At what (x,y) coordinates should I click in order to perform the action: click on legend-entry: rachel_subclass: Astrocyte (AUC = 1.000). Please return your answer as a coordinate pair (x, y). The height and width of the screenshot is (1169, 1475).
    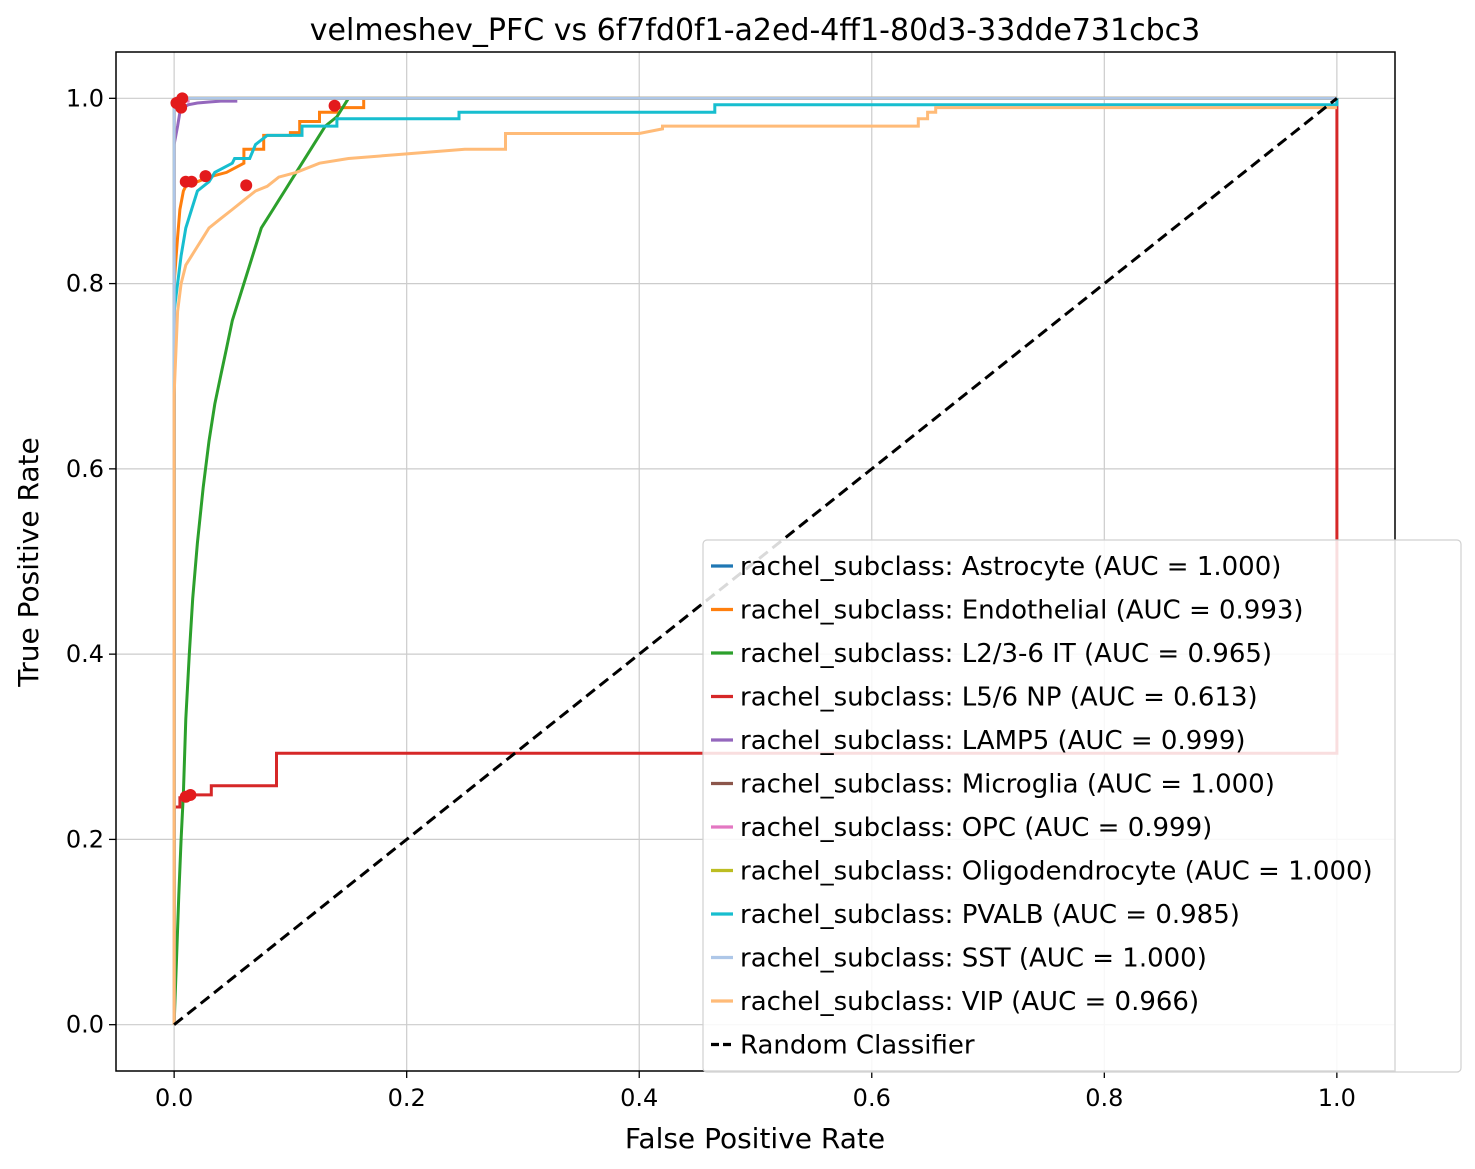
    Looking at the image, I should click on (1010, 567).